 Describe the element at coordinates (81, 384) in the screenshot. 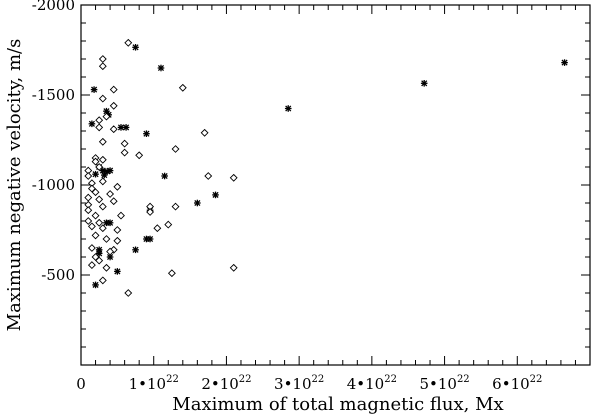

I see `x-tick-label: 0` at that location.